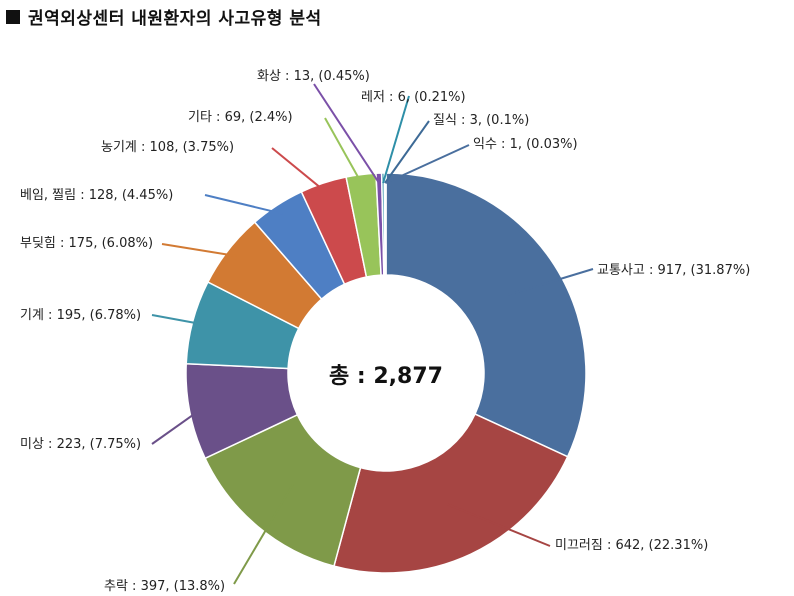  Describe the element at coordinates (96, 195) in the screenshot. I see `slice-label-7: 베임, 찔림 : 128, (4.45%)` at that location.